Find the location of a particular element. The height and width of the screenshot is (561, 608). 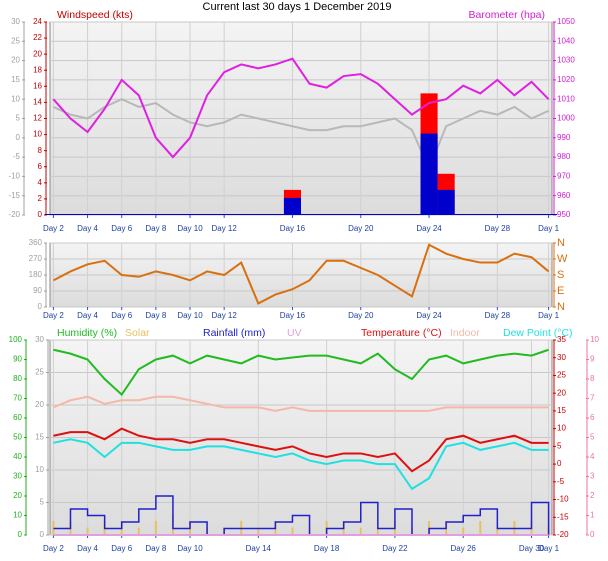

y-tick-label: -20 is located at coordinates (563, 534).